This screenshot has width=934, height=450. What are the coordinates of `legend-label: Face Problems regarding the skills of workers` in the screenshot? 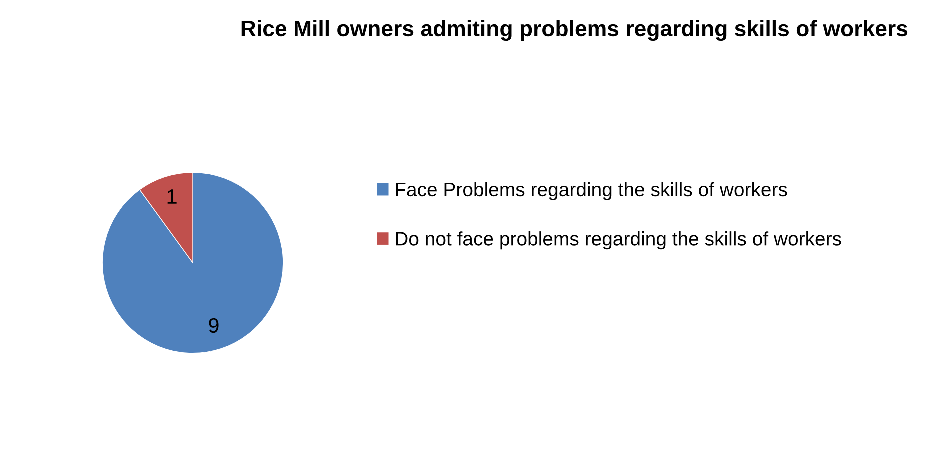 It's located at (592, 191).